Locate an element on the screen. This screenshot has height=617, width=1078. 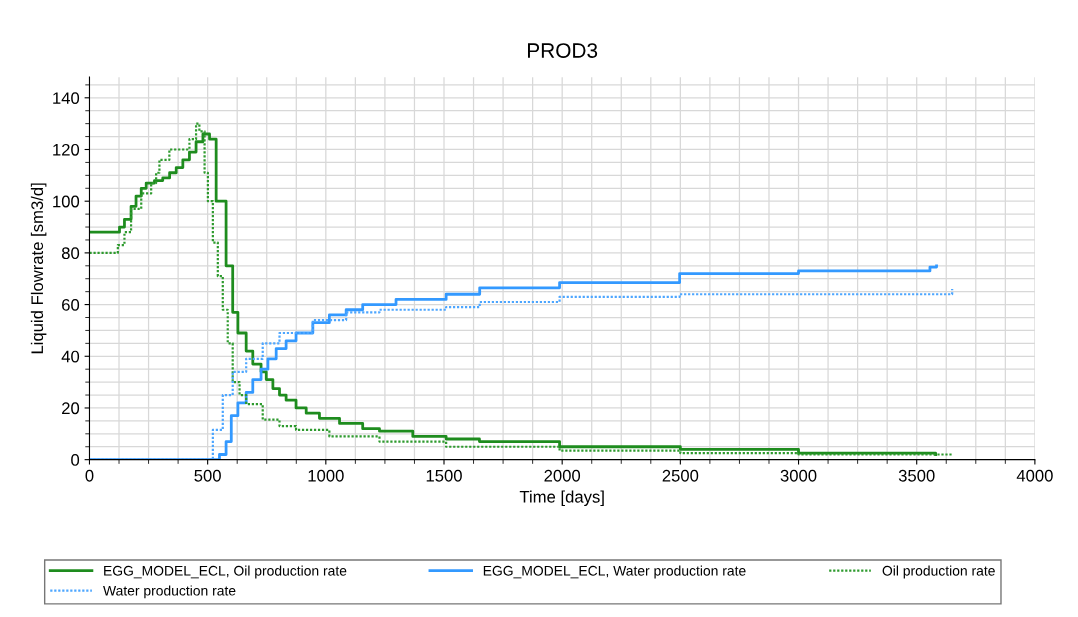
y-tick-label: 120 is located at coordinates (66, 149).